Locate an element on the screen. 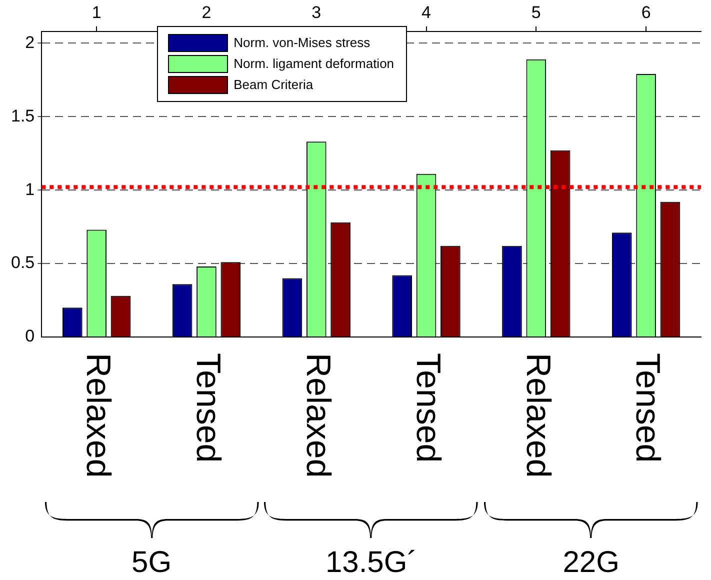  legend-label: Norm. von-Mises stress is located at coordinates (302, 43).